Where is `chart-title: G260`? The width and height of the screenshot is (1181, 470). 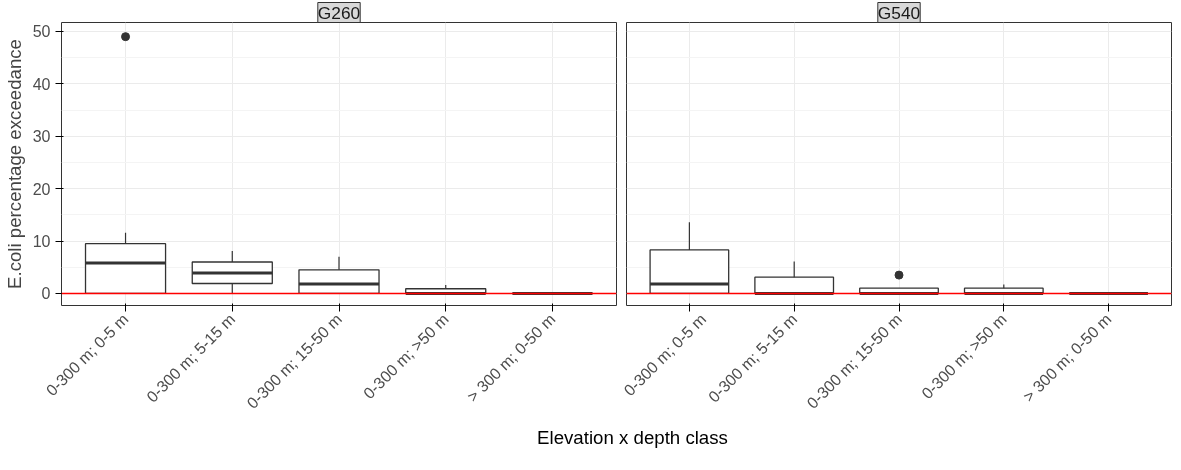
chart-title: G260 is located at coordinates (339, 12).